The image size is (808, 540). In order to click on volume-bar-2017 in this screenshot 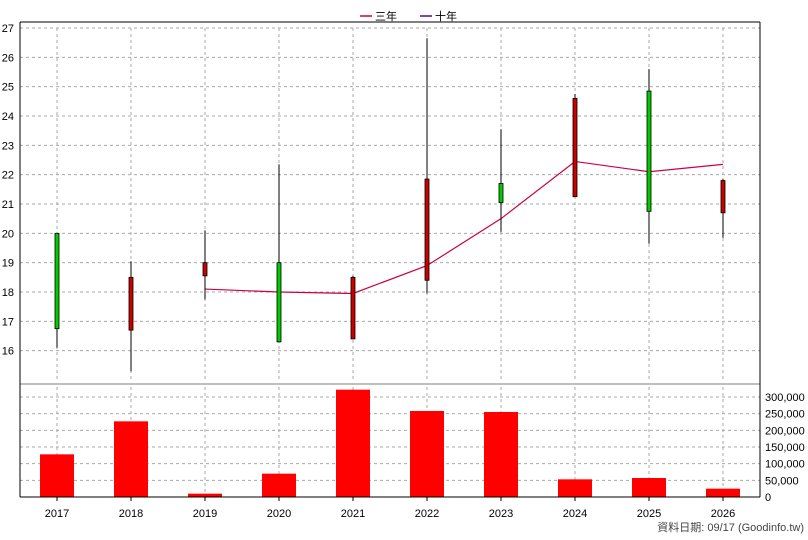, I will do `click(57, 475)`.